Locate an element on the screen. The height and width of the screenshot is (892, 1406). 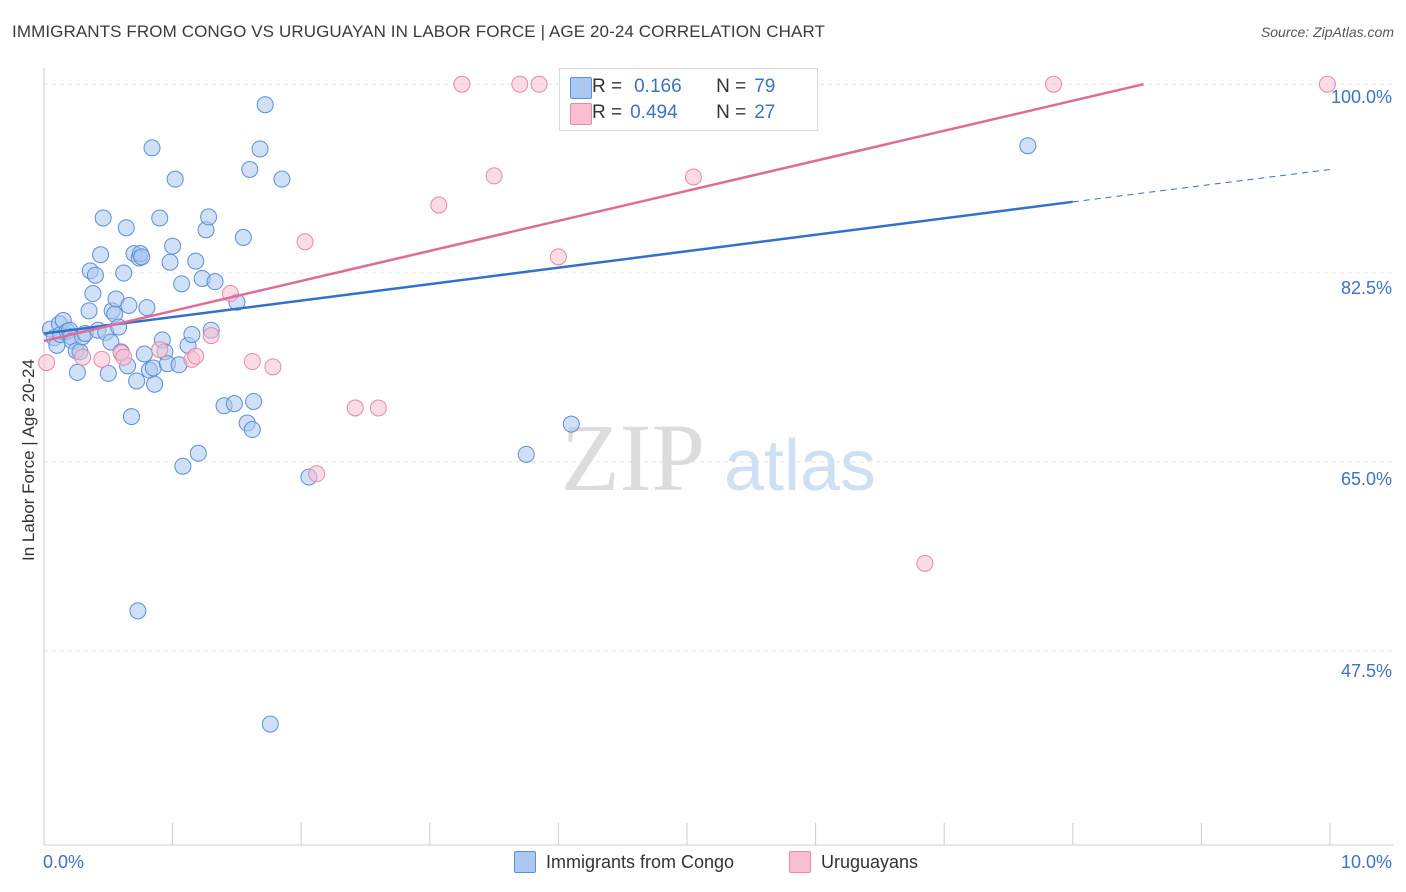
x-tick-label-left: 0.0% is located at coordinates (64, 862).